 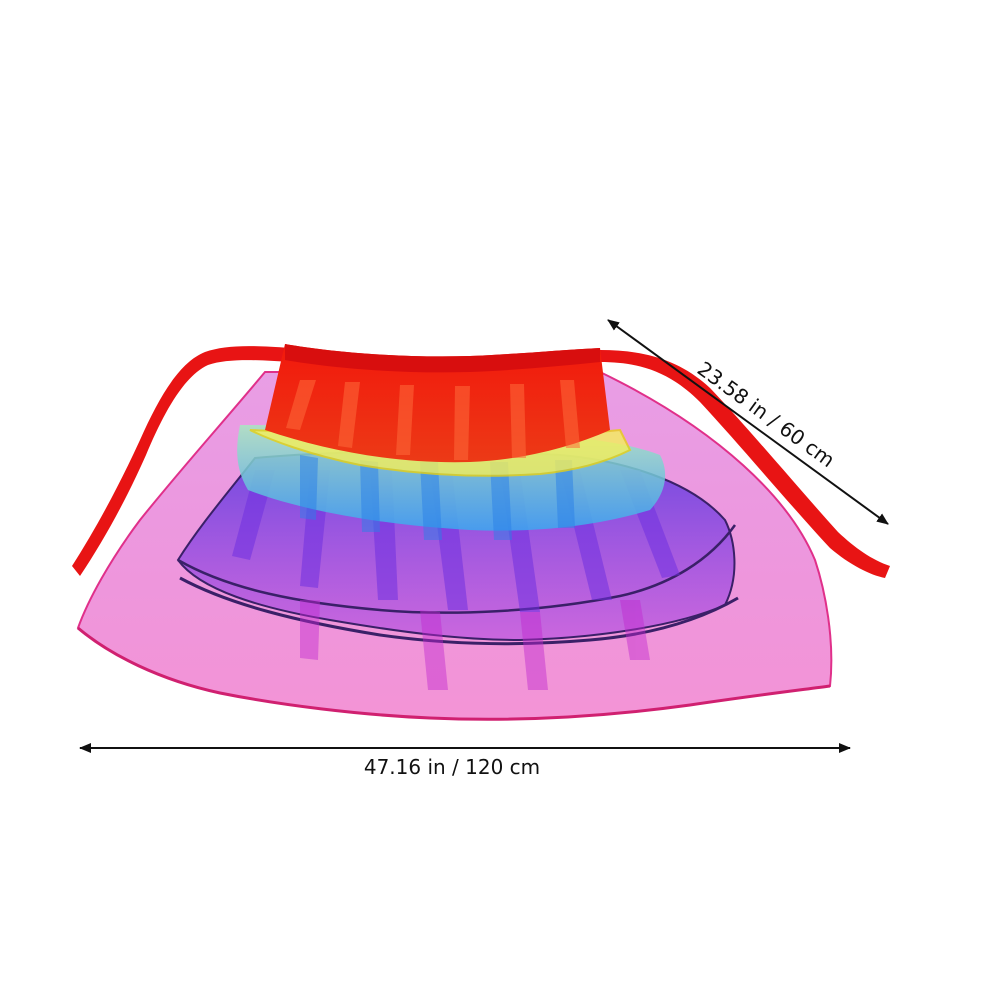 I want to click on height-dimension-line, so click(x=748, y=422).